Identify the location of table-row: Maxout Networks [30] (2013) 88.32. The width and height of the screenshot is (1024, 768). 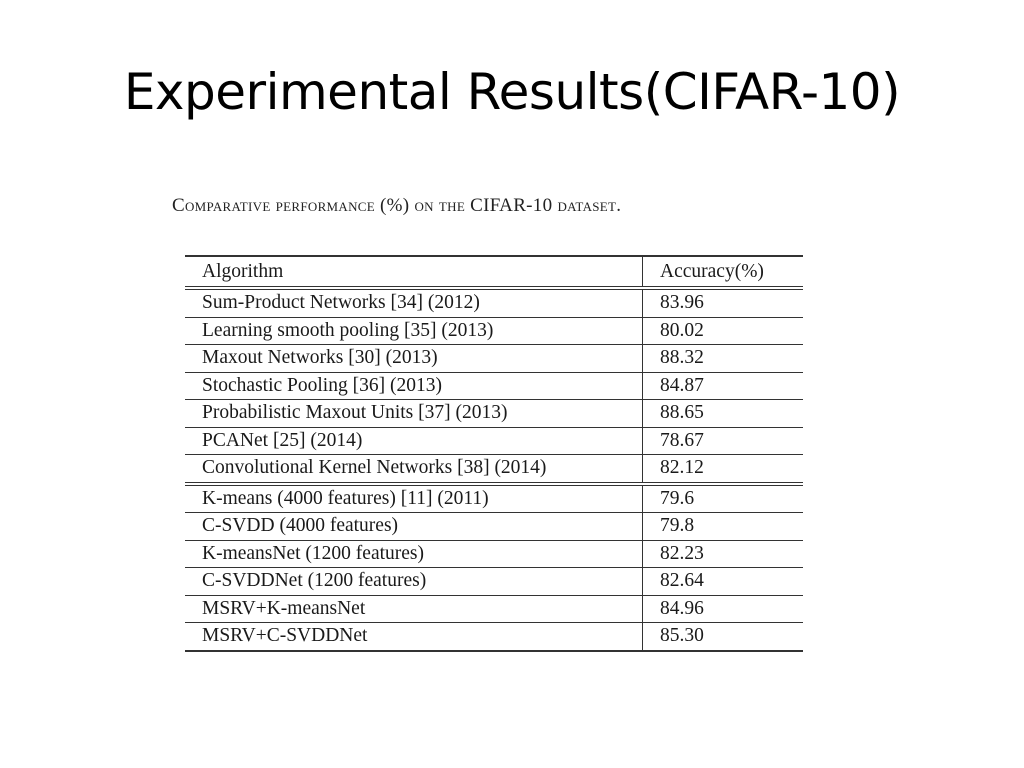
(494, 358).